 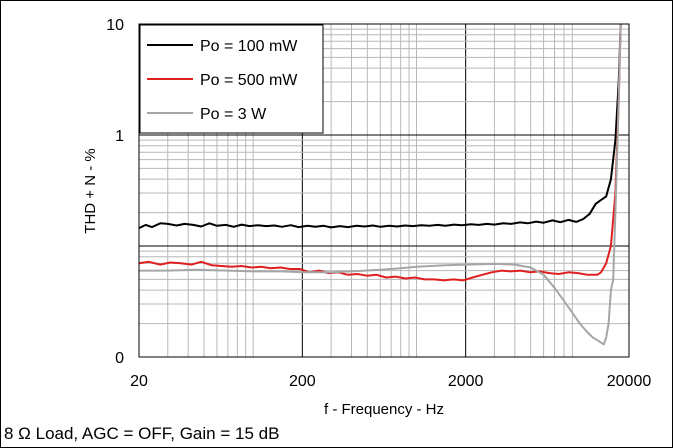 I want to click on x-tick-label: 20, so click(x=139, y=381).